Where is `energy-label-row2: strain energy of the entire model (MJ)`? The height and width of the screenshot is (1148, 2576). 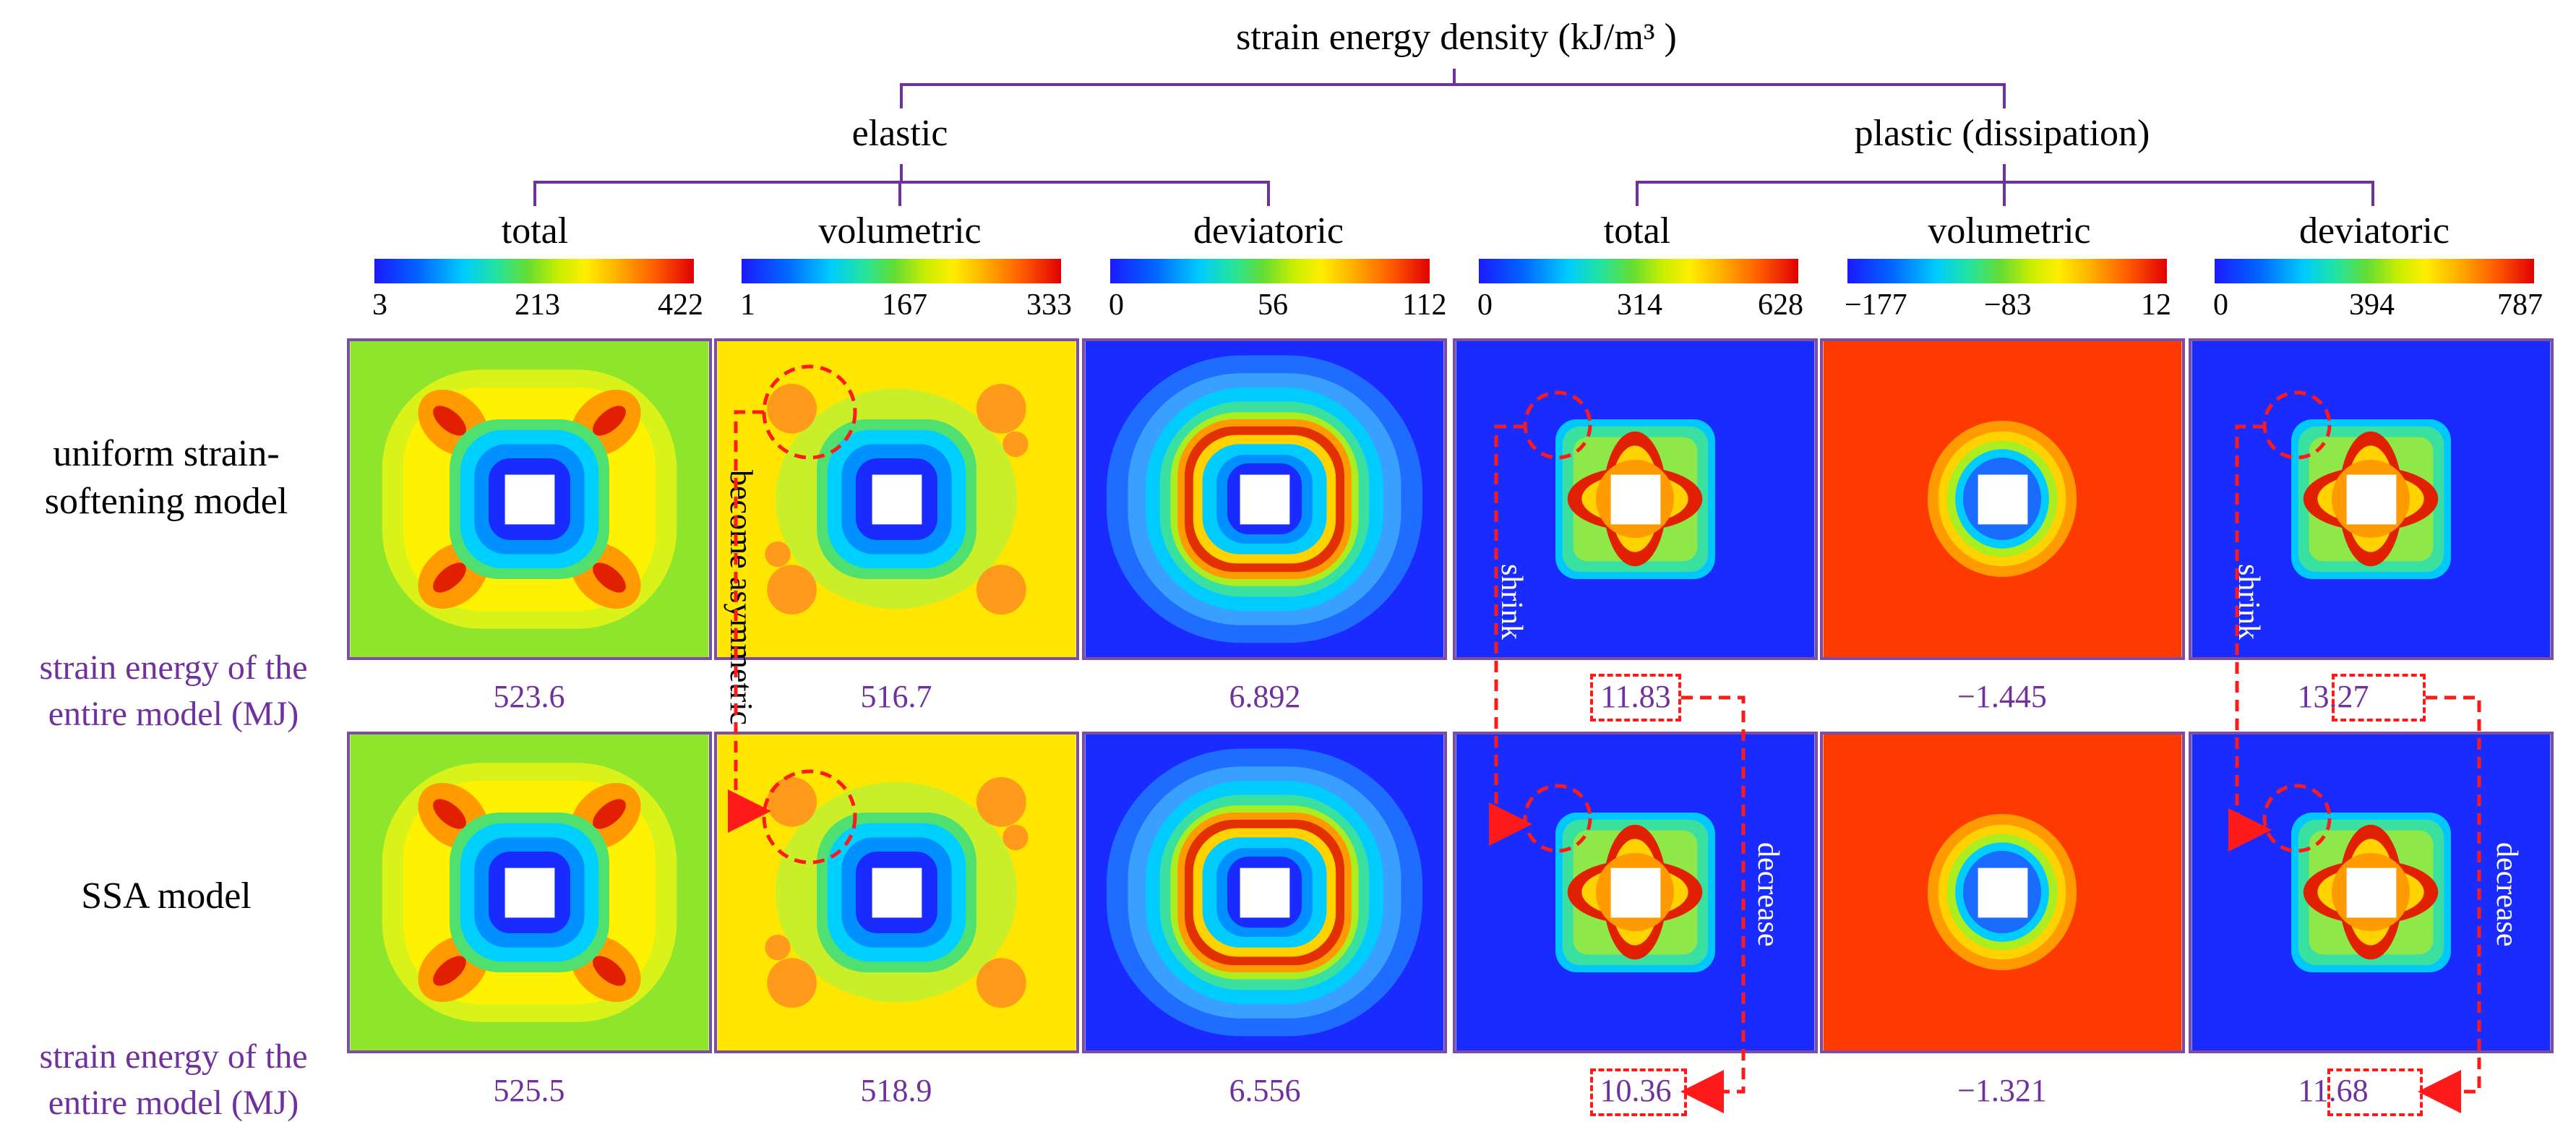 energy-label-row2: strain energy of the entire model (MJ) is located at coordinates (174, 1079).